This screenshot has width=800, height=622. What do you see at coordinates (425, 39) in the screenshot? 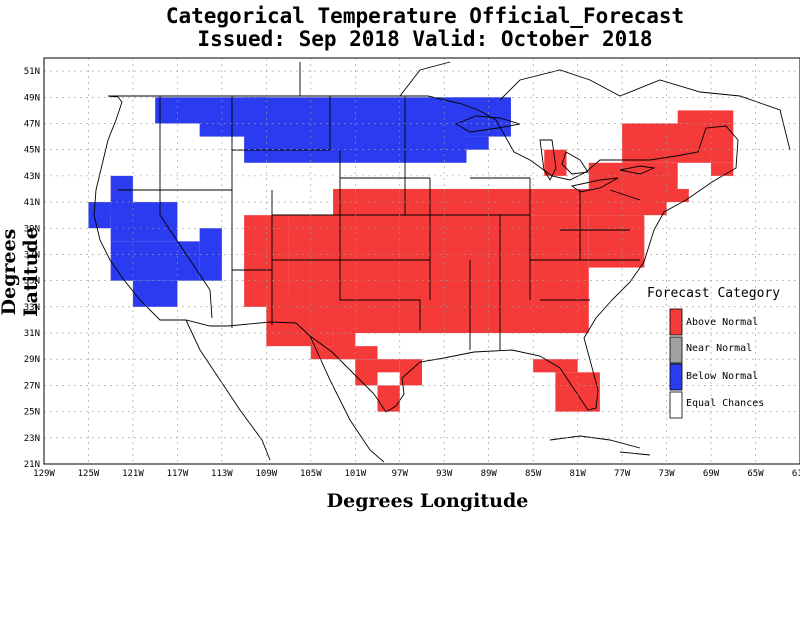
I see `map-subtitle: Issued: Sep 2018 Valid: October 2018` at bounding box center [425, 39].